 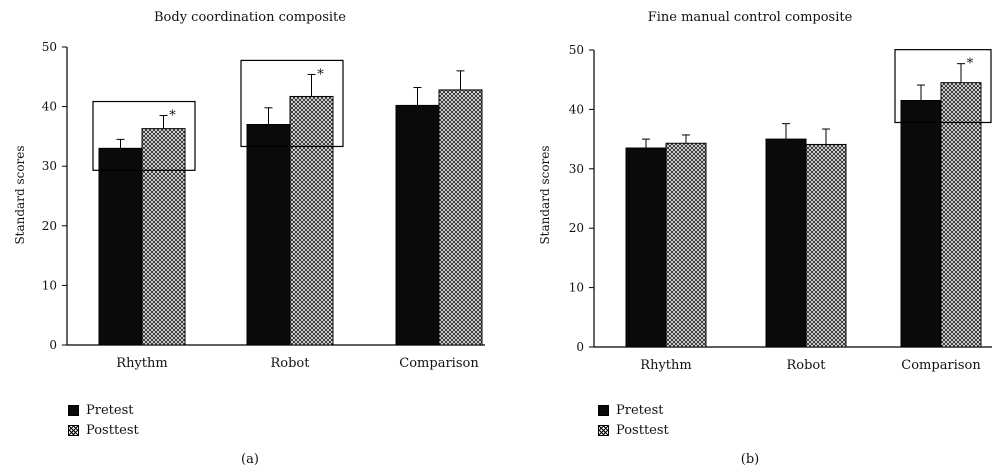 What do you see at coordinates (750, 17) in the screenshot?
I see `chart-title: Fine manual control composite` at bounding box center [750, 17].